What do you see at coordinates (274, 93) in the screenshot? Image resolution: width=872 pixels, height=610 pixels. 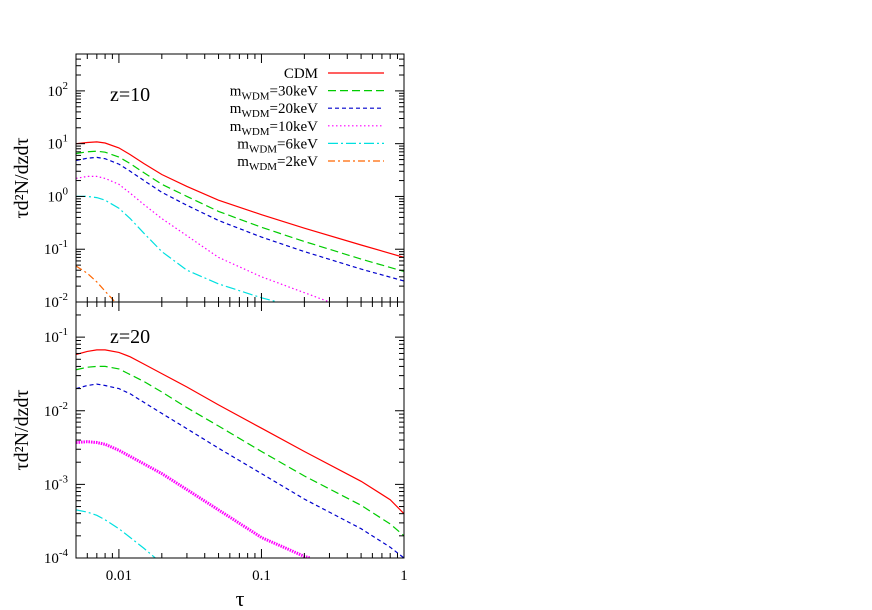 I see `legend-label-1: mWDM=30keV` at bounding box center [274, 93].